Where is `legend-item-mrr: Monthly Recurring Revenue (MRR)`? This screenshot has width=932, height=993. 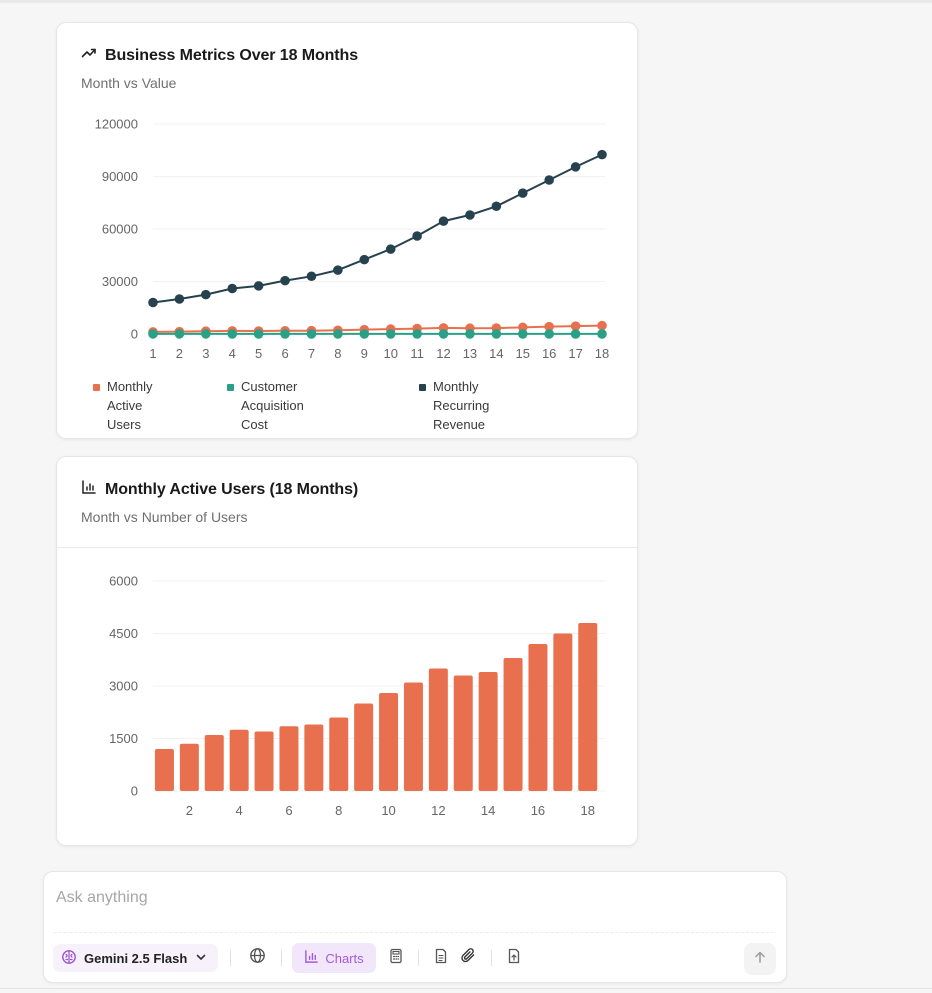 legend-item-mrr: Monthly Recurring Revenue (MRR) is located at coordinates (454, 407).